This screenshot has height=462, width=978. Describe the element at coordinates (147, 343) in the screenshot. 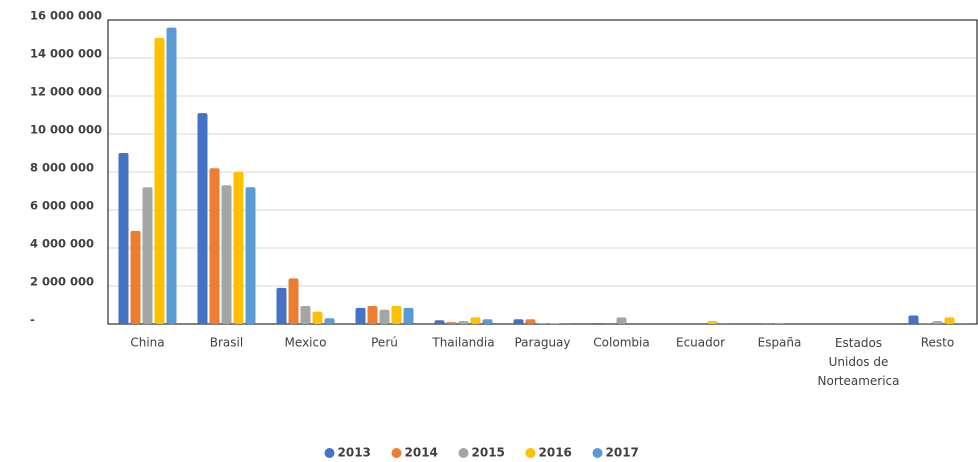

I see `x-tick-label: China` at that location.